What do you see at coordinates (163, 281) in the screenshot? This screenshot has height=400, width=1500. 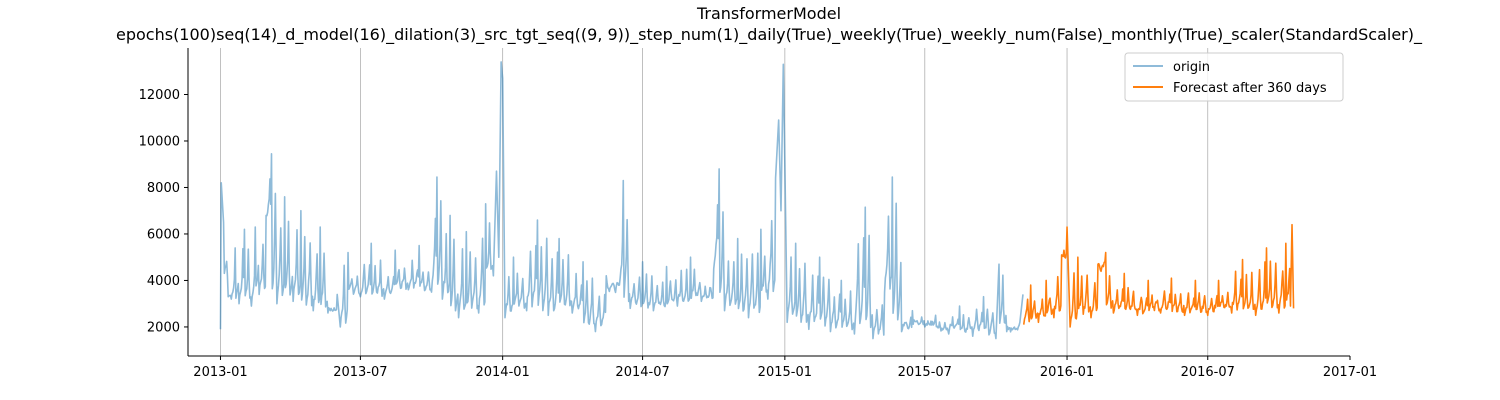 I see `y-tick-label: 4000` at bounding box center [163, 281].